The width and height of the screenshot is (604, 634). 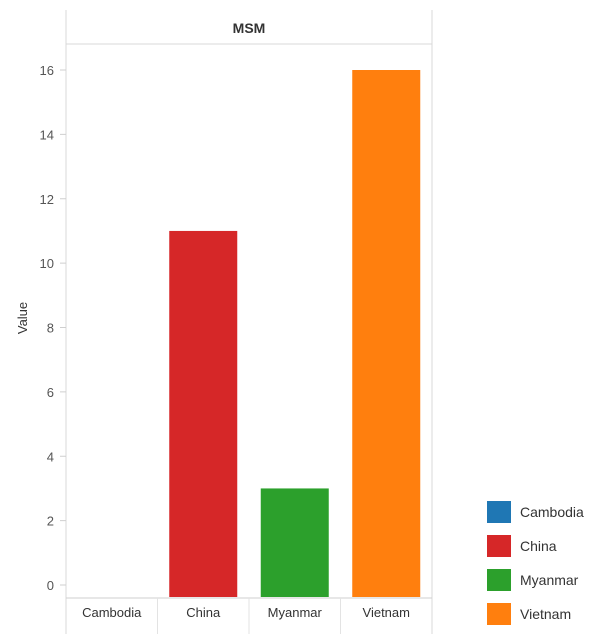 What do you see at coordinates (22, 318) in the screenshot?
I see `y-axis-label: Value` at bounding box center [22, 318].